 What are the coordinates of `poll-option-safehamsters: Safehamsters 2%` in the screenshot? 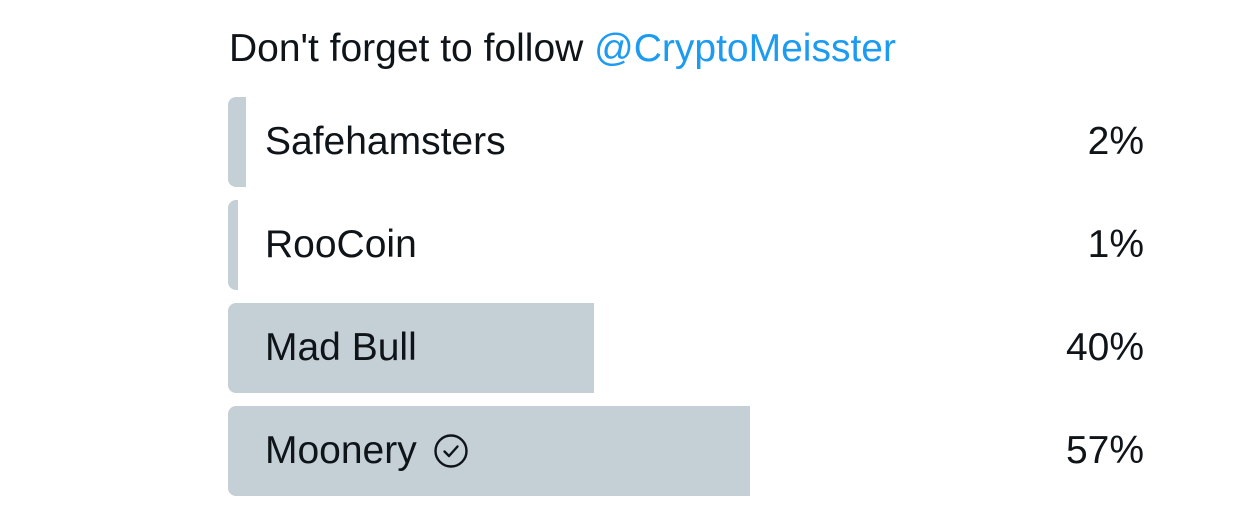 It's located at (686, 142).